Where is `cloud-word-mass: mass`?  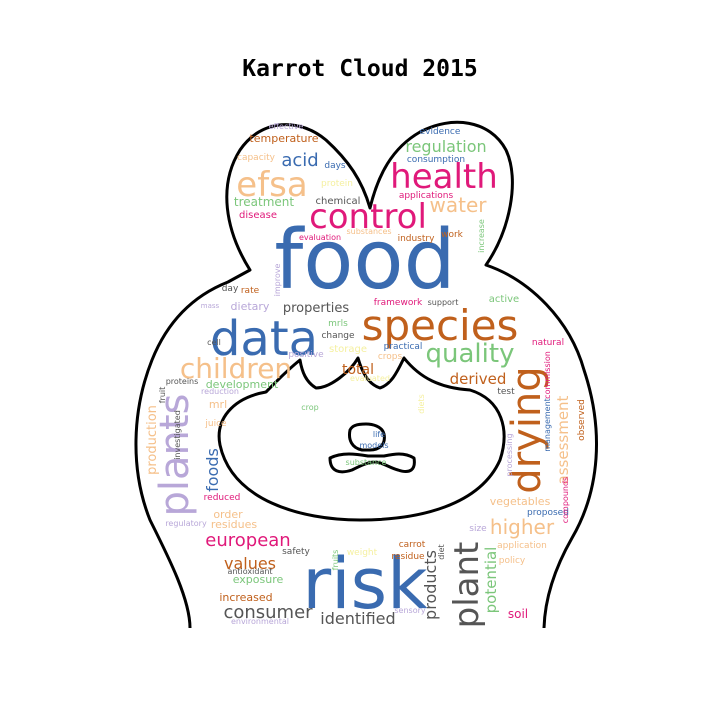
cloud-word-mass: mass is located at coordinates (210, 306).